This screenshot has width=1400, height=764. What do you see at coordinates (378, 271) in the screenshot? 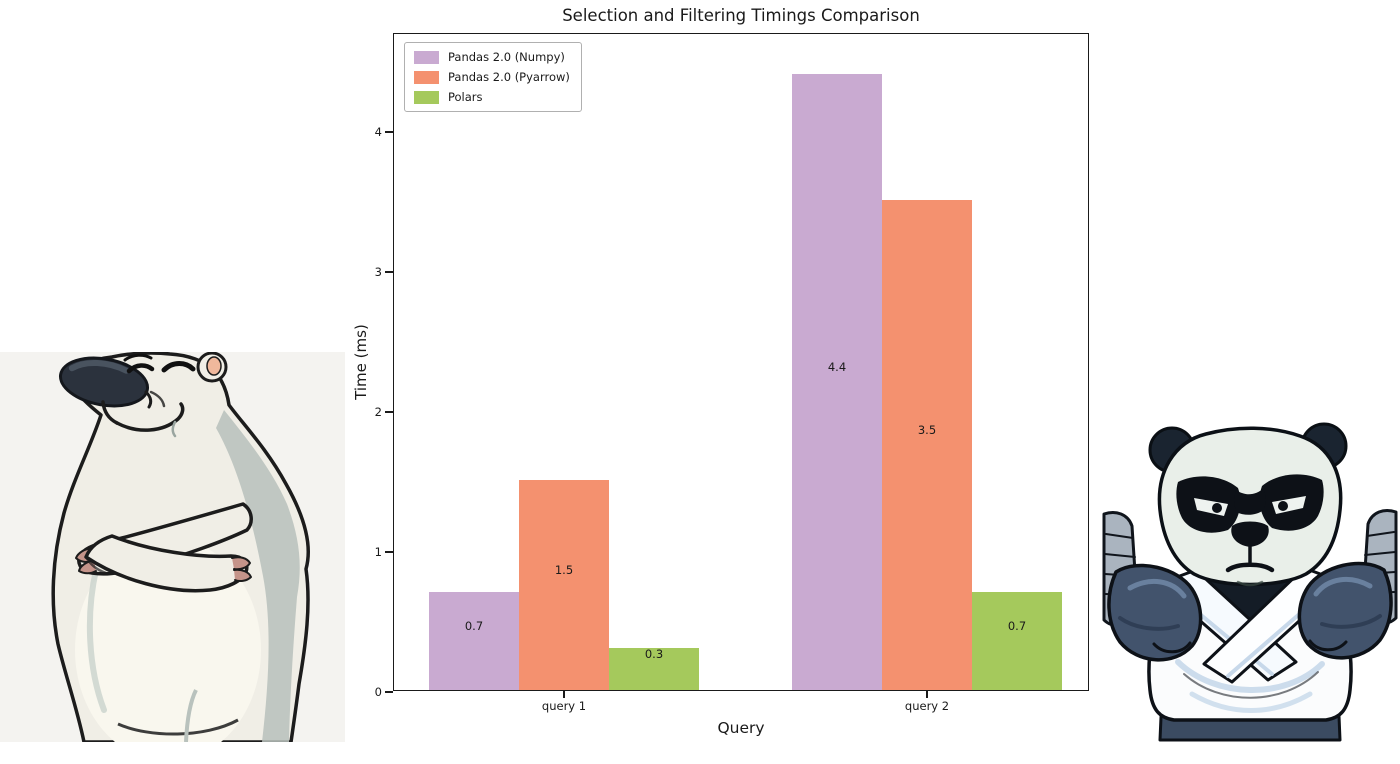
I see `y-tick-label: 3` at bounding box center [378, 271].